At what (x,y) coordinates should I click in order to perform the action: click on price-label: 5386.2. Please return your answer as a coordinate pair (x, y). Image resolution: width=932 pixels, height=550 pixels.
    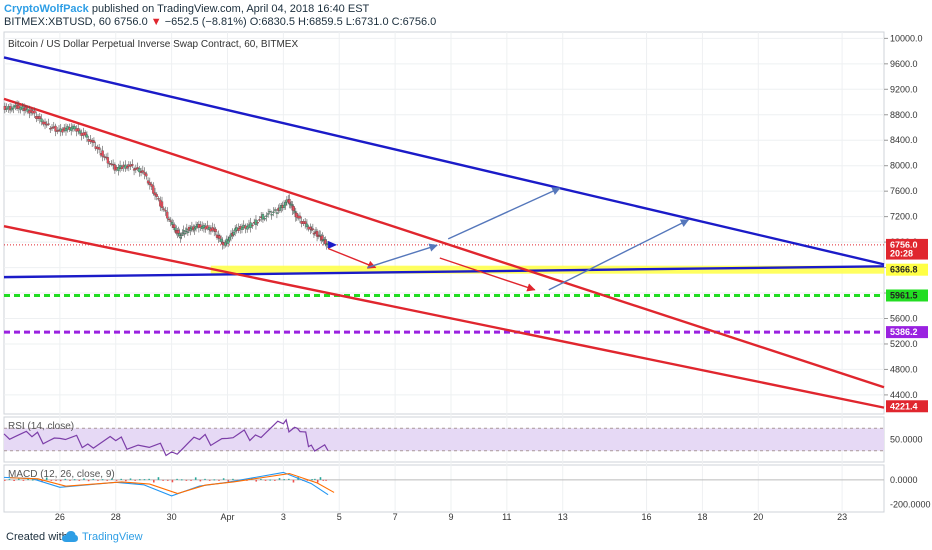
    Looking at the image, I should click on (904, 332).